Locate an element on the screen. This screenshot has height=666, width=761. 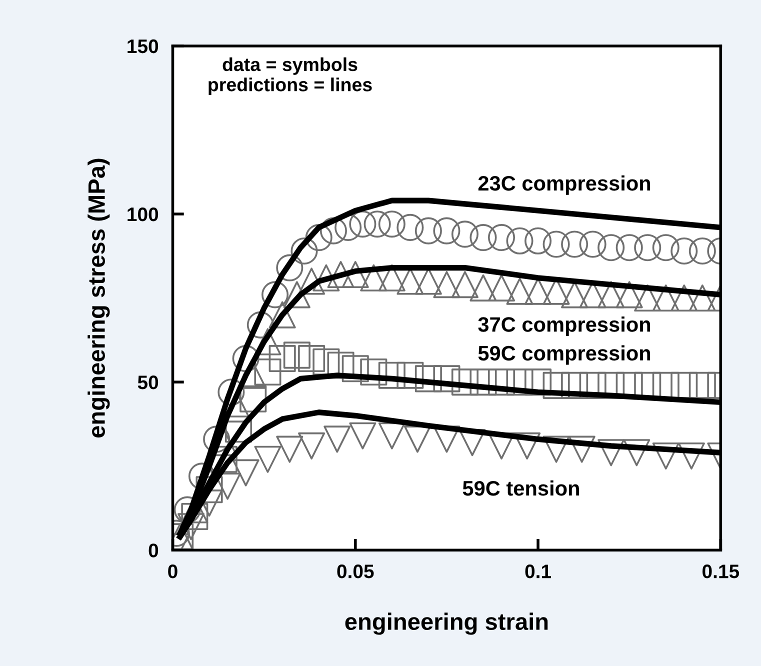
x-tick-label: 0.15 is located at coordinates (721, 571).